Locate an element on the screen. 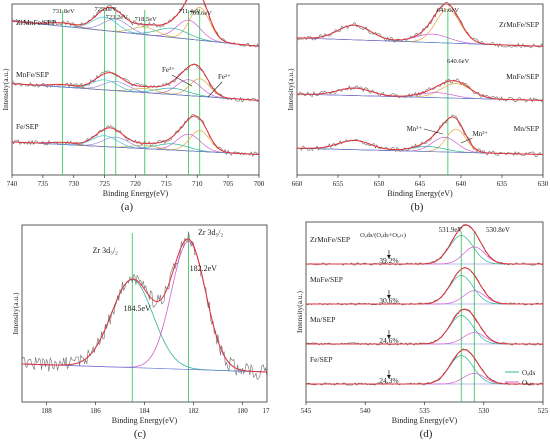 The height and width of the screenshot is (442, 550). a-series-label: ZrMnFe/SEP is located at coordinates (36, 22).